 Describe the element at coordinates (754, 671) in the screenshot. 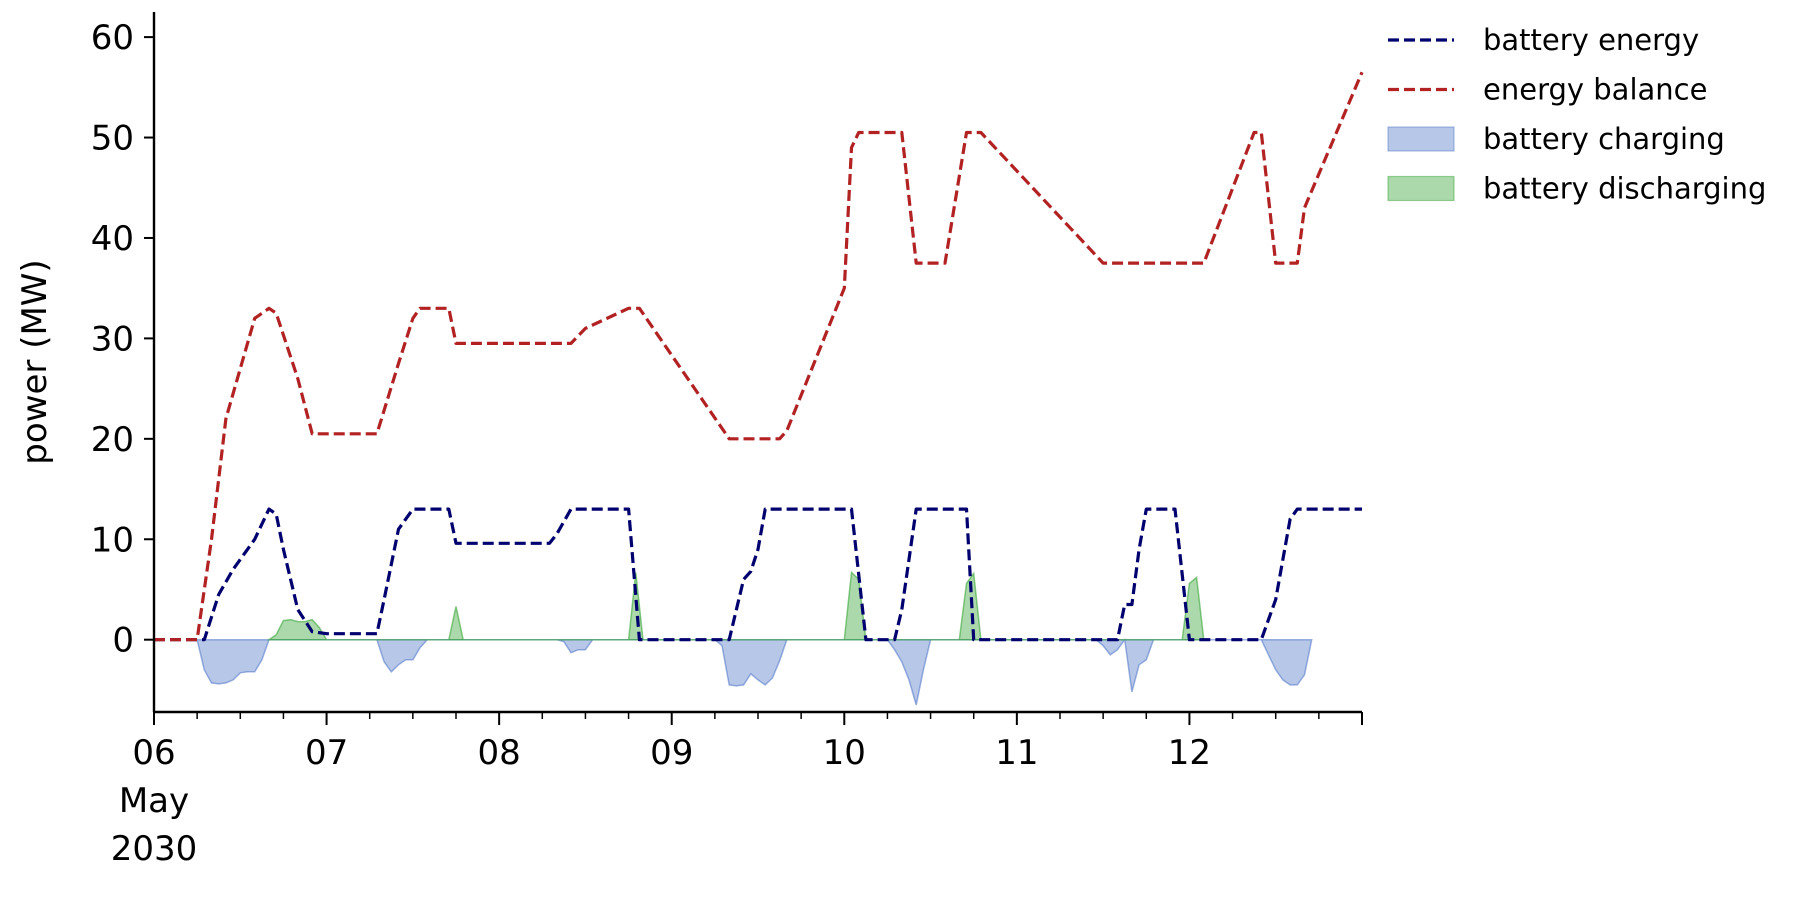

I see `battery-charging-area` at that location.